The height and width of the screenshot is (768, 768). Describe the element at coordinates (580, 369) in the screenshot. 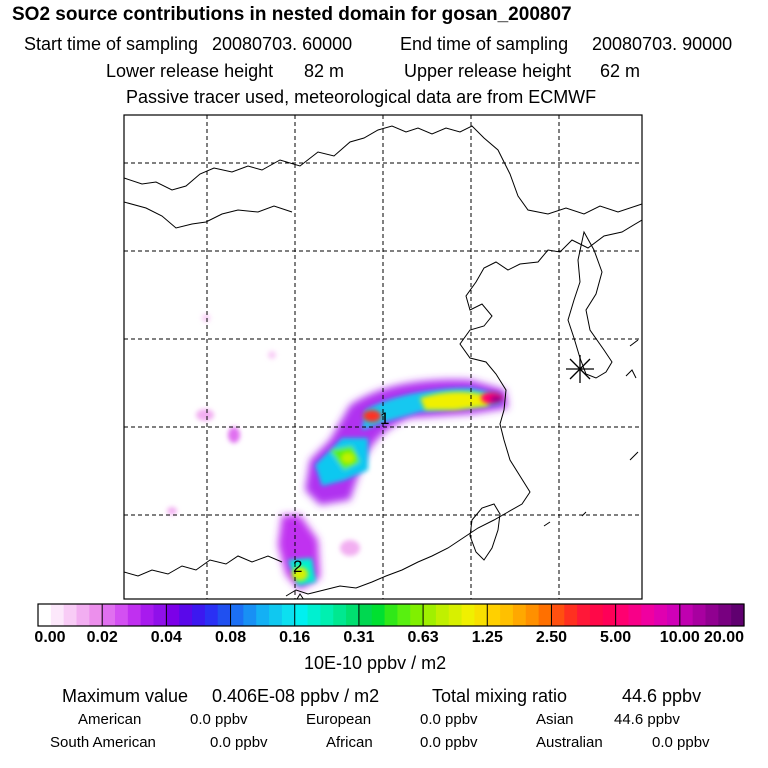

I see `receptor-asterisk-icon` at that location.